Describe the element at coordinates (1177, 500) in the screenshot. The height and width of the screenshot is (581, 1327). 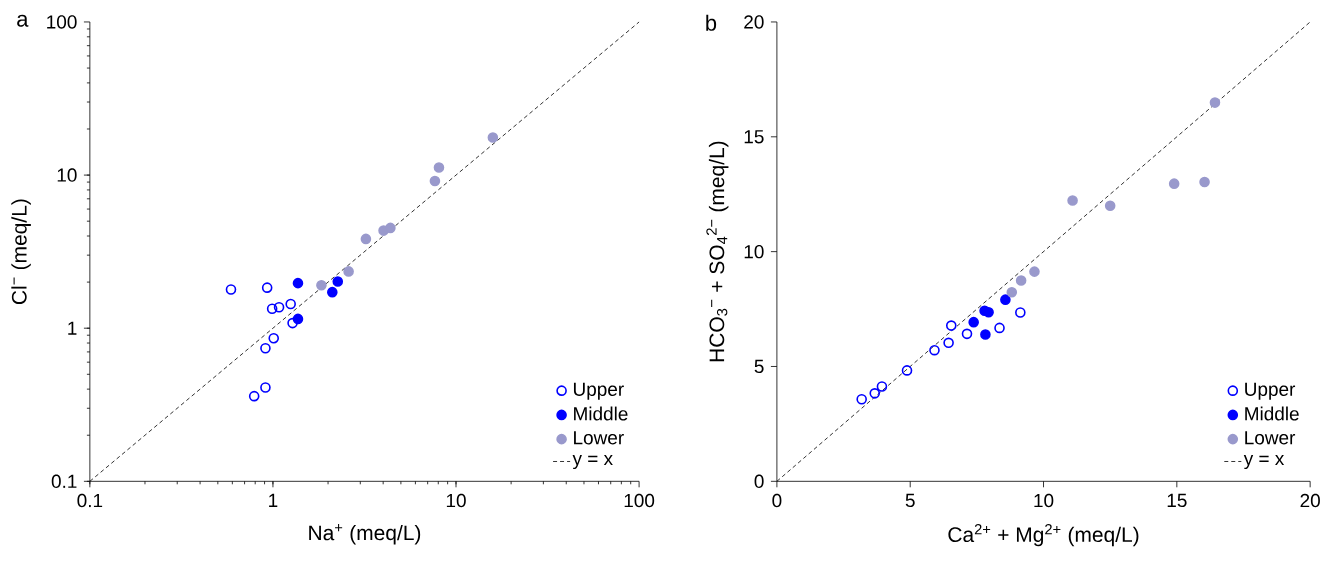
I see `x-tick-label: 15` at that location.